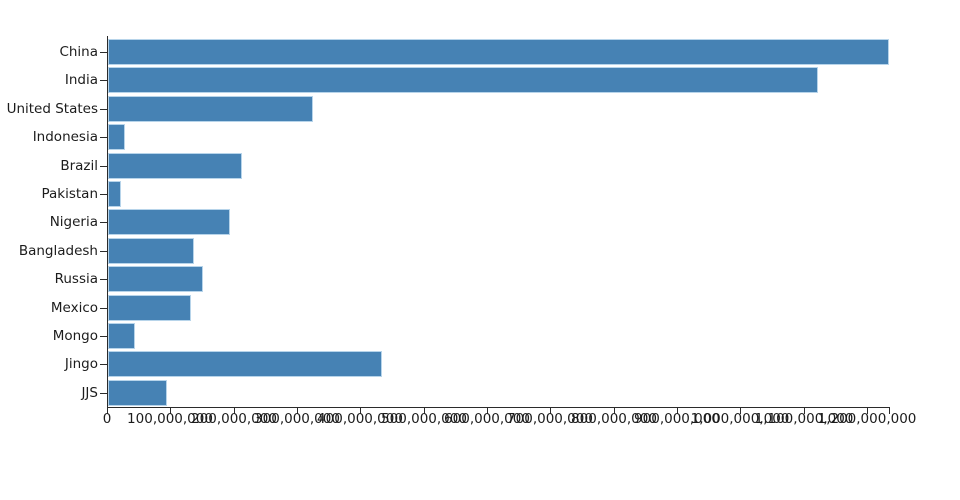 The height and width of the screenshot is (500, 960). Describe the element at coordinates (550, 419) in the screenshot. I see `x-axis-tick-label: 700,000,000` at that location.